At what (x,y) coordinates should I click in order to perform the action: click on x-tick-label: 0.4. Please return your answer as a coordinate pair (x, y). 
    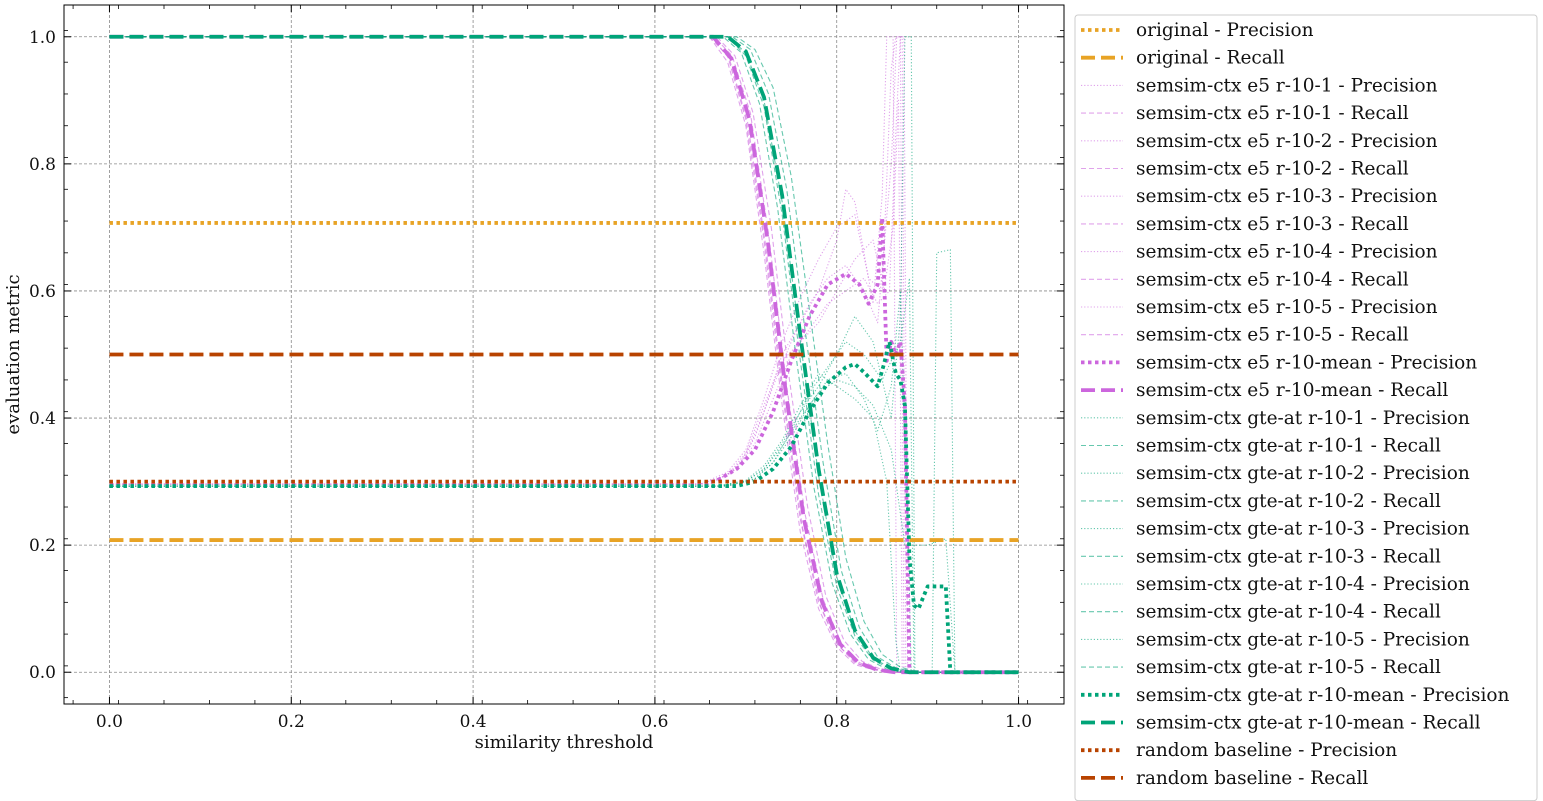
    Looking at the image, I should click on (473, 722).